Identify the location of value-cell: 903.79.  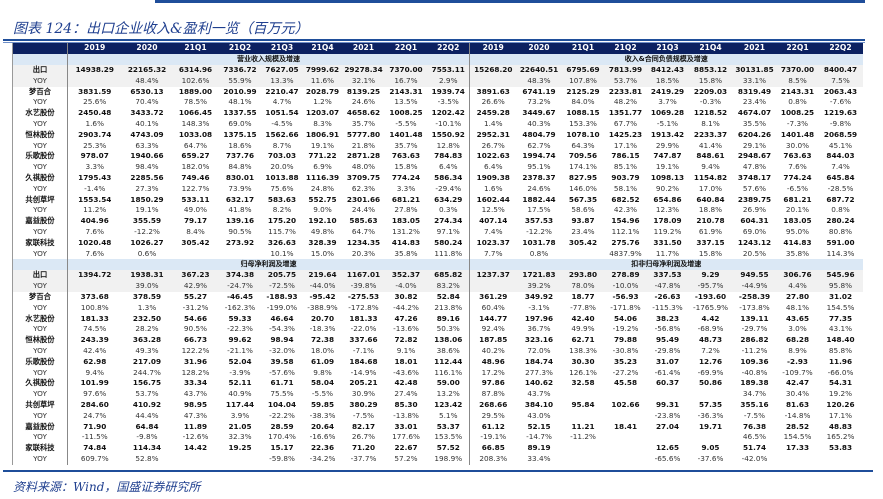
(625, 177).